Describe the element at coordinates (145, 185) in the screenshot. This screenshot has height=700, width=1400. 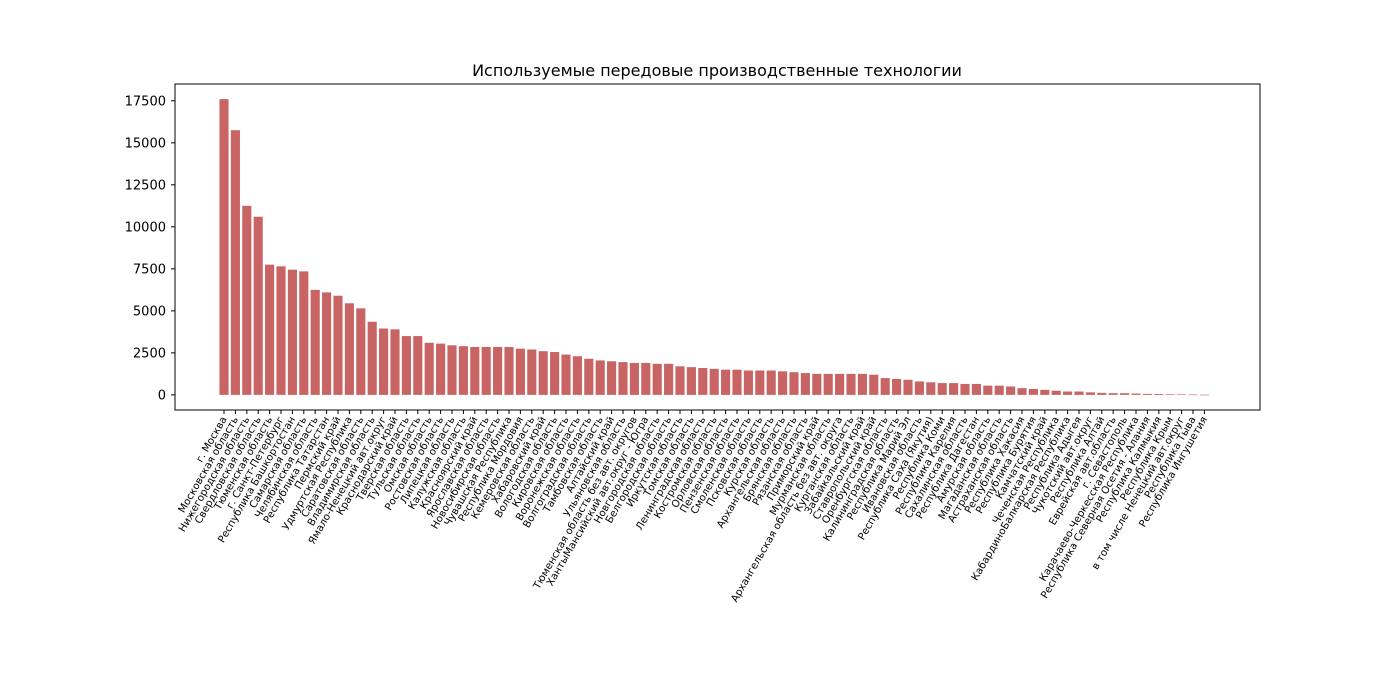
I see `y-tick-label: 12500` at that location.